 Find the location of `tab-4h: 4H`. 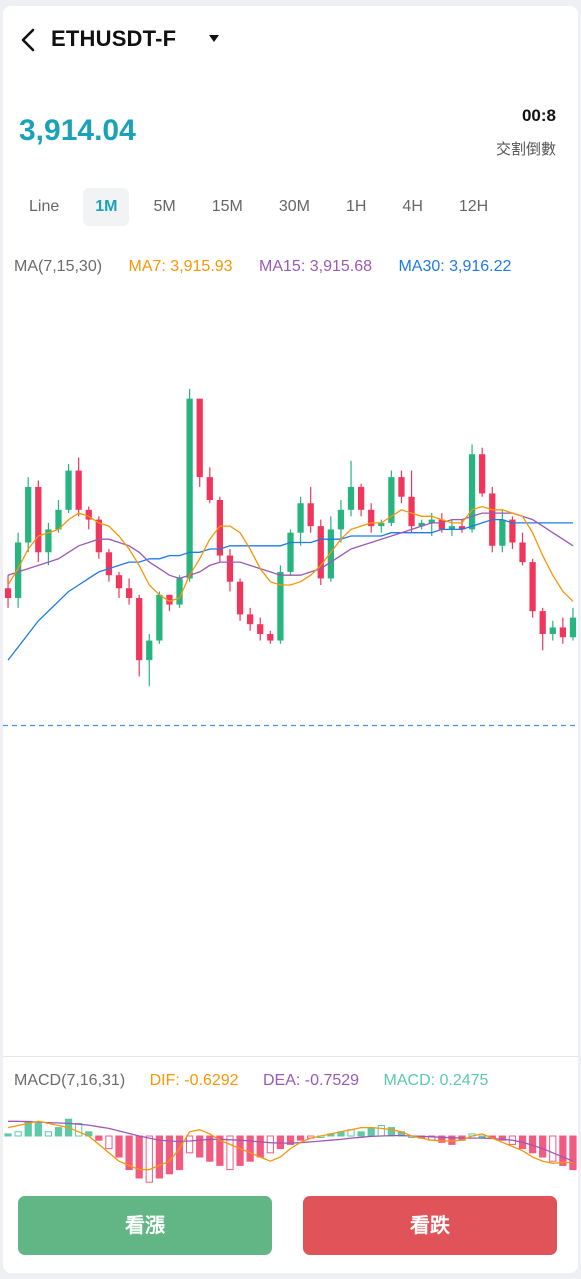

tab-4h: 4H is located at coordinates (412, 206).